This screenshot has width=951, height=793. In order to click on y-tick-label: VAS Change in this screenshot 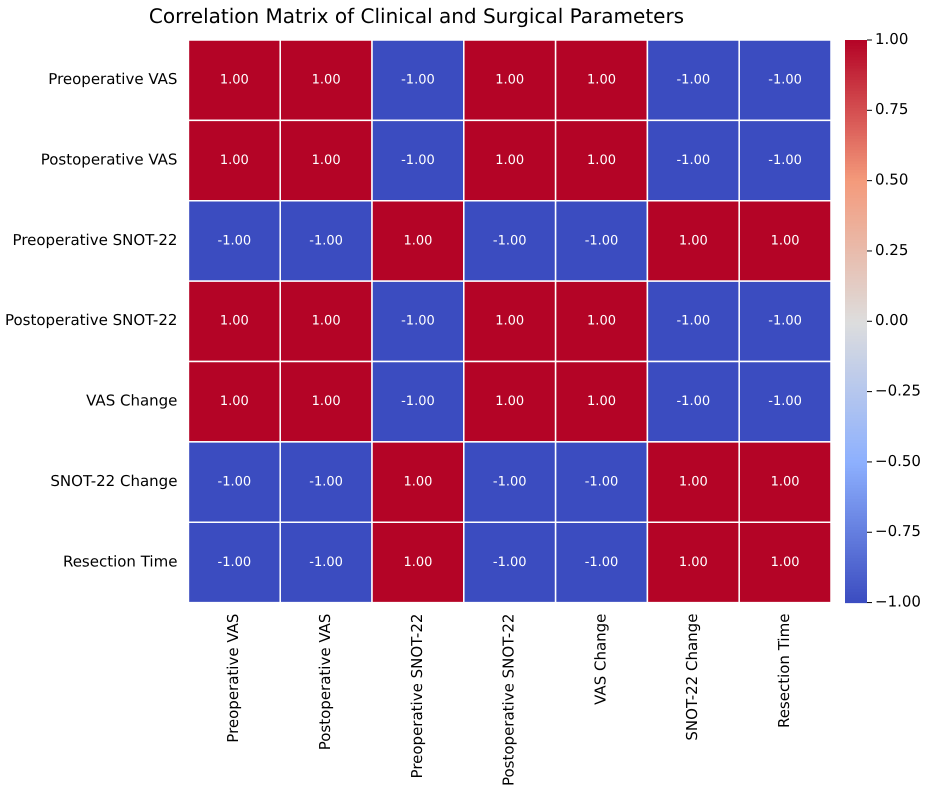, I will do `click(132, 401)`.